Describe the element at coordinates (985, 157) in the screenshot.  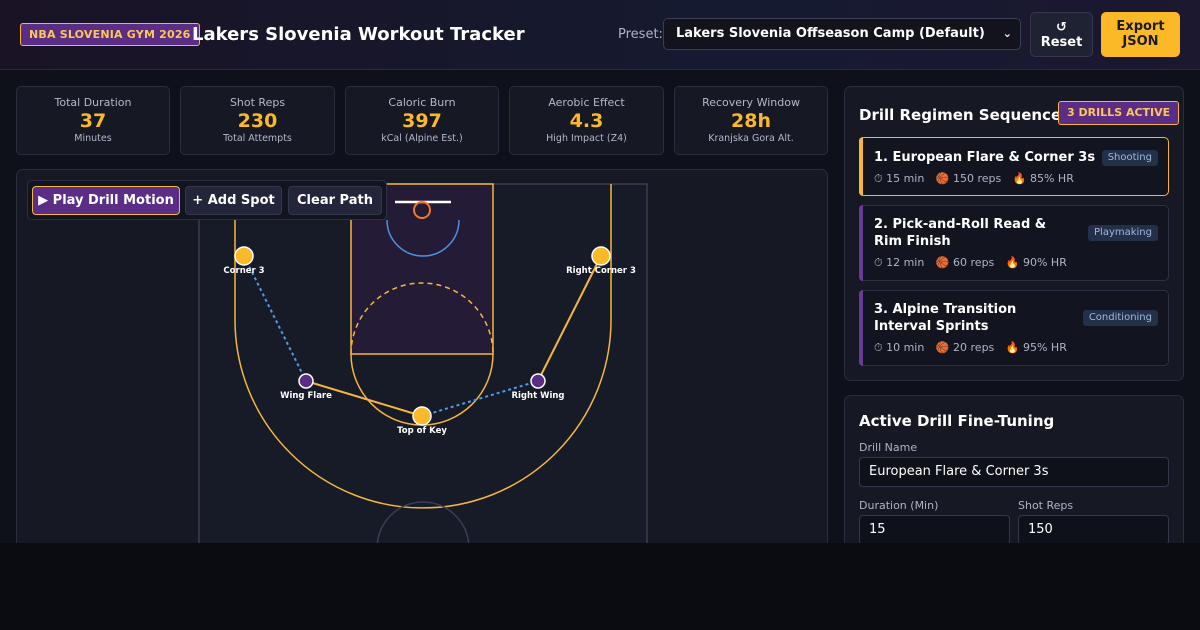
I see `drill-name: 1. European Flare & Corner 3s` at that location.